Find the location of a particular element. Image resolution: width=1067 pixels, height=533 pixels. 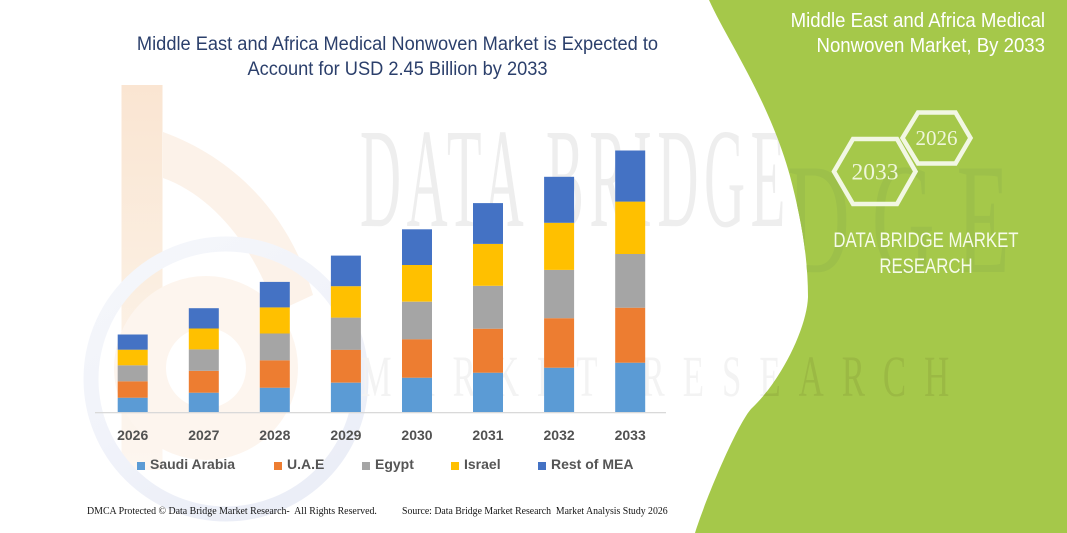

svg-text: 2026 is located at coordinates (937, 138).